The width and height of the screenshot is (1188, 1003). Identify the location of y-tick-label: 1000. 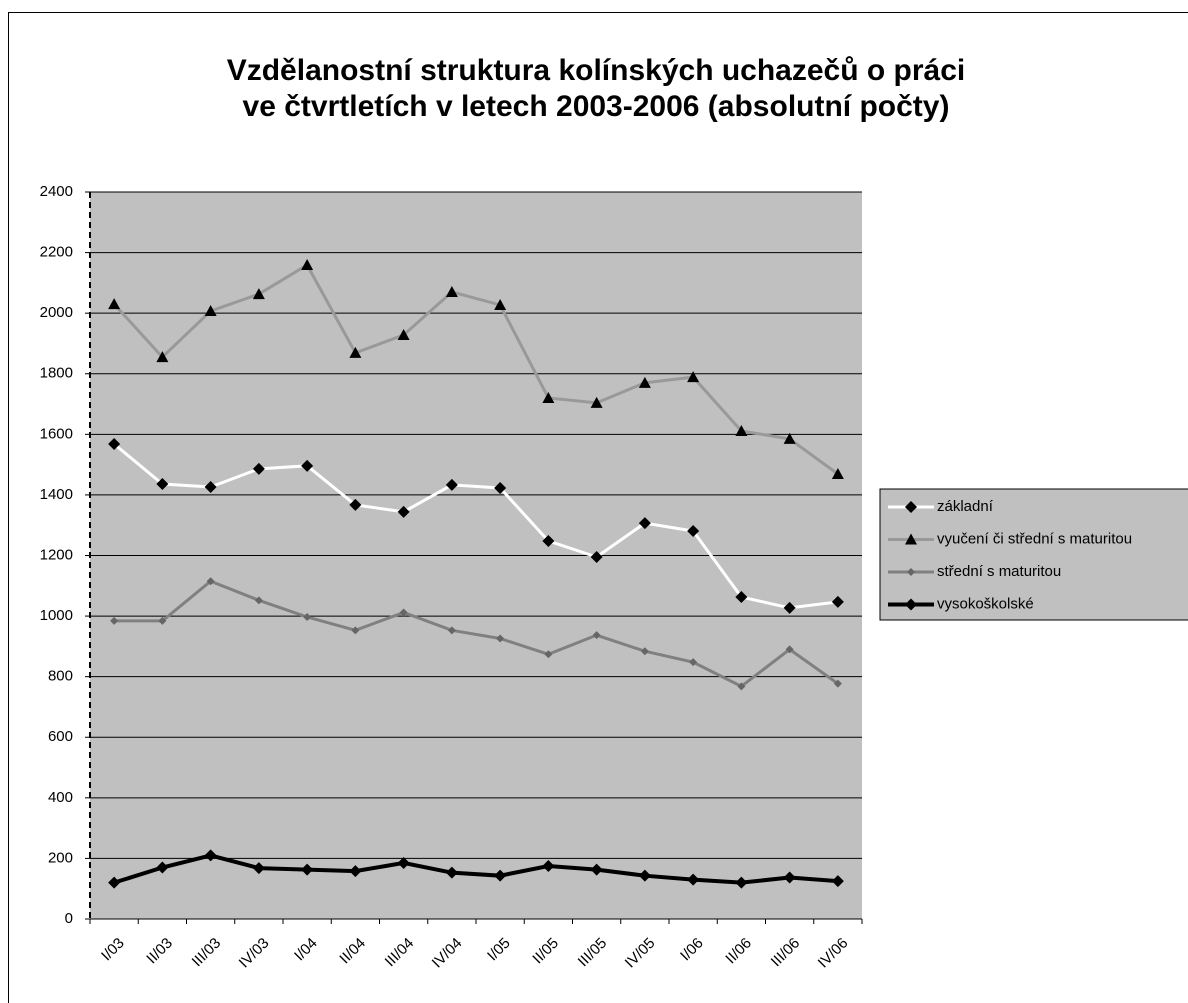
(56, 615).